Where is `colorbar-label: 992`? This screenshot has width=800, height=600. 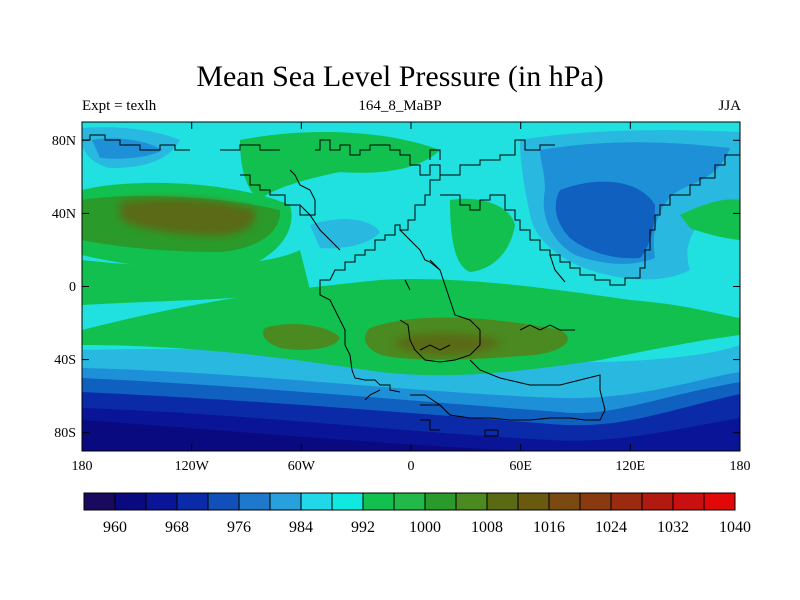 colorbar-label: 992 is located at coordinates (363, 527).